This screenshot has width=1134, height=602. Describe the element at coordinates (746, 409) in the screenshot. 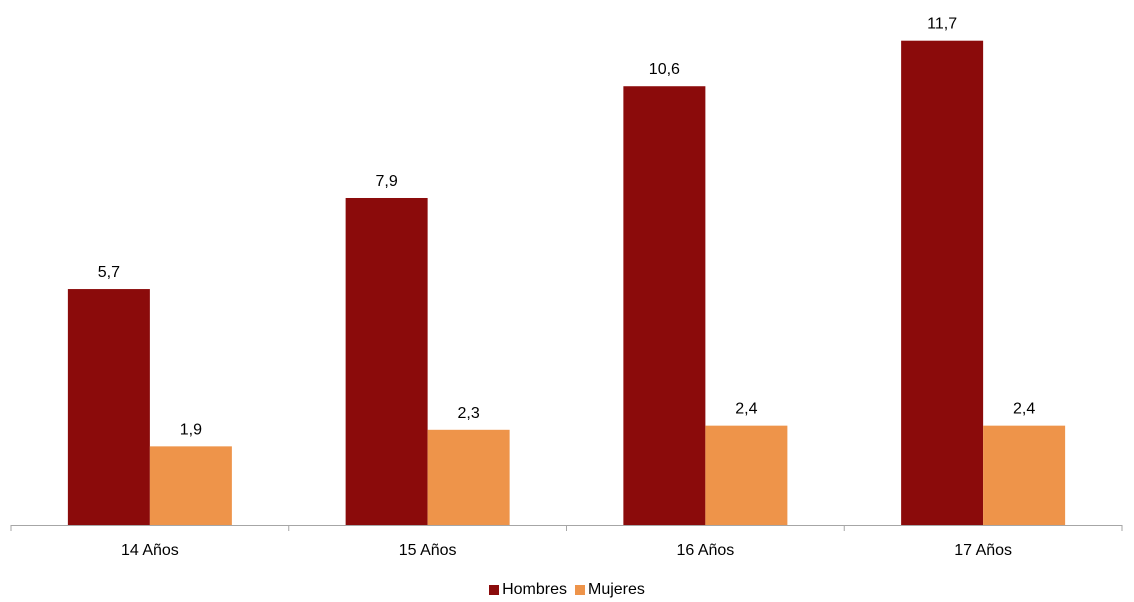

I see `data-label-mujeres-2: 2,4` at that location.